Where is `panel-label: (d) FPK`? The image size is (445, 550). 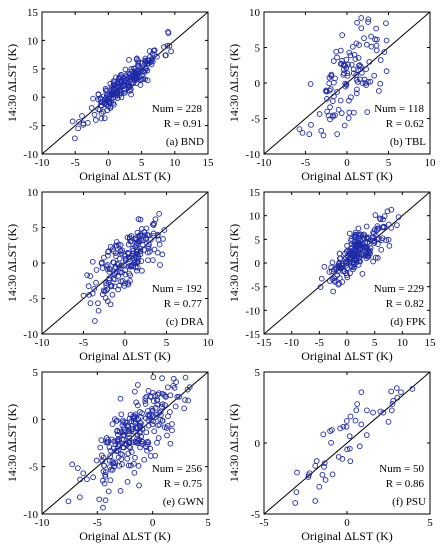 panel-label: (d) FPK is located at coordinates (408, 322).